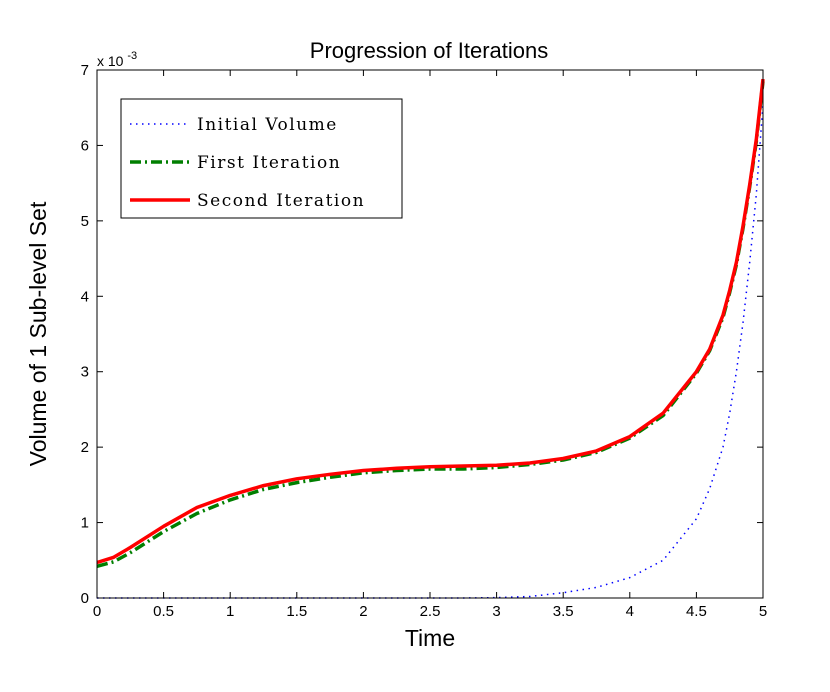  I want to click on legend-label-1: Initial Volume, so click(267, 125).